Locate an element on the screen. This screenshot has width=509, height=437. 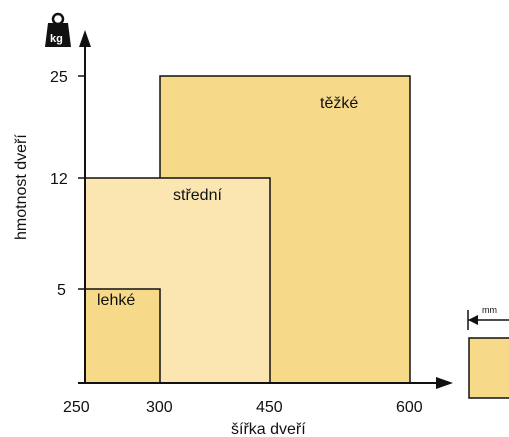
width-icon-label: mm is located at coordinates (489, 310).